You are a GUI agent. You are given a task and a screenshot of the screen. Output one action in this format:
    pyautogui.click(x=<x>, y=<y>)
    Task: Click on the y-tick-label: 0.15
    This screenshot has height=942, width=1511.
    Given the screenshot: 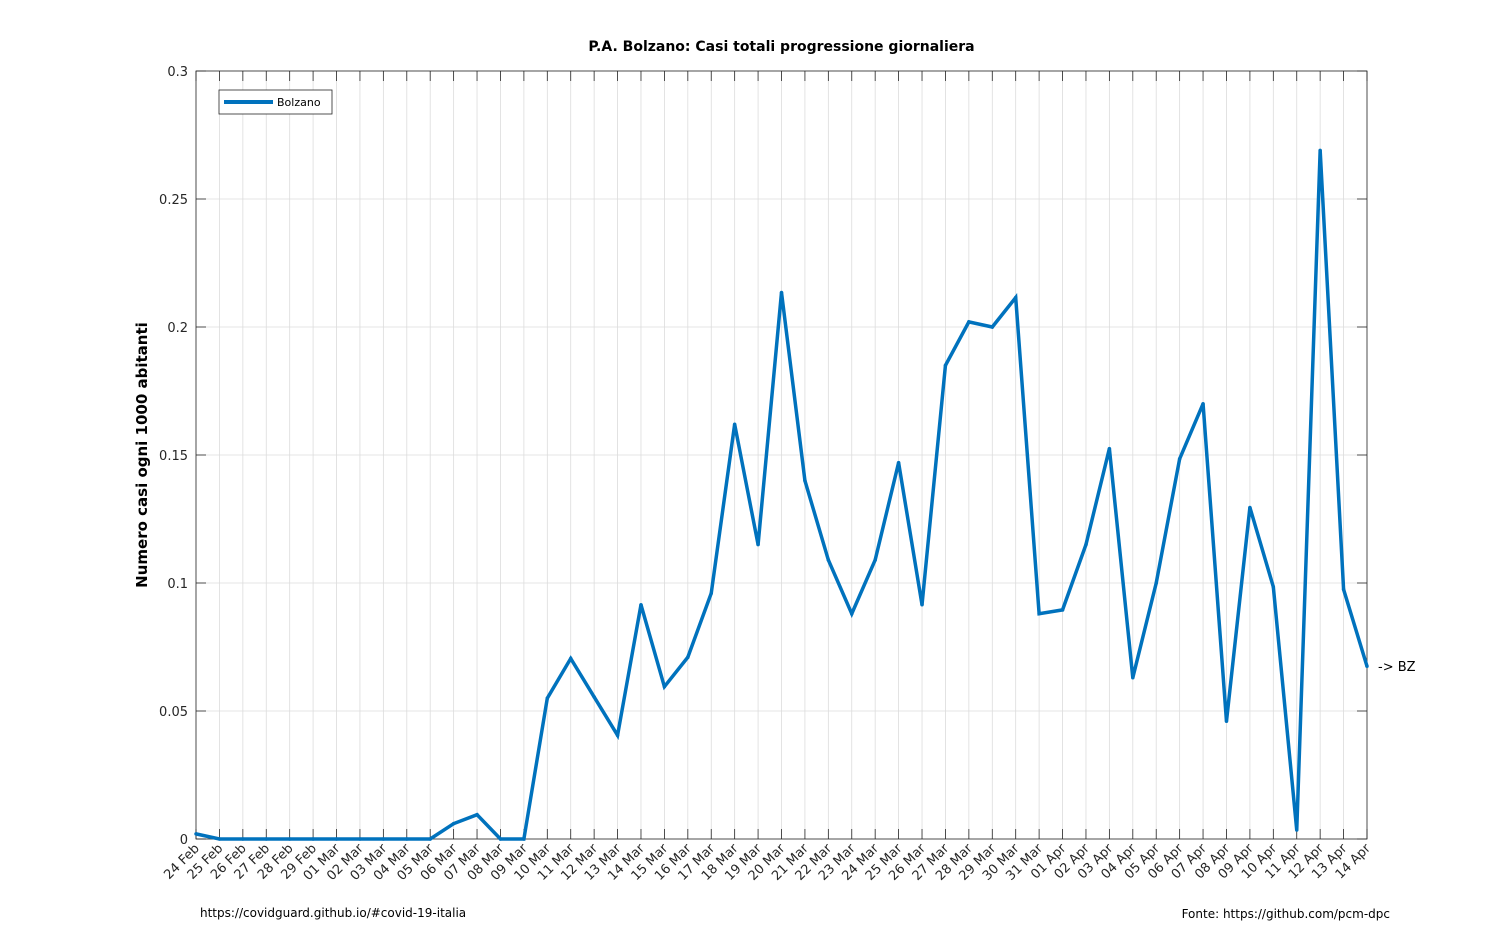 What is the action you would take?
    pyautogui.click(x=173, y=456)
    